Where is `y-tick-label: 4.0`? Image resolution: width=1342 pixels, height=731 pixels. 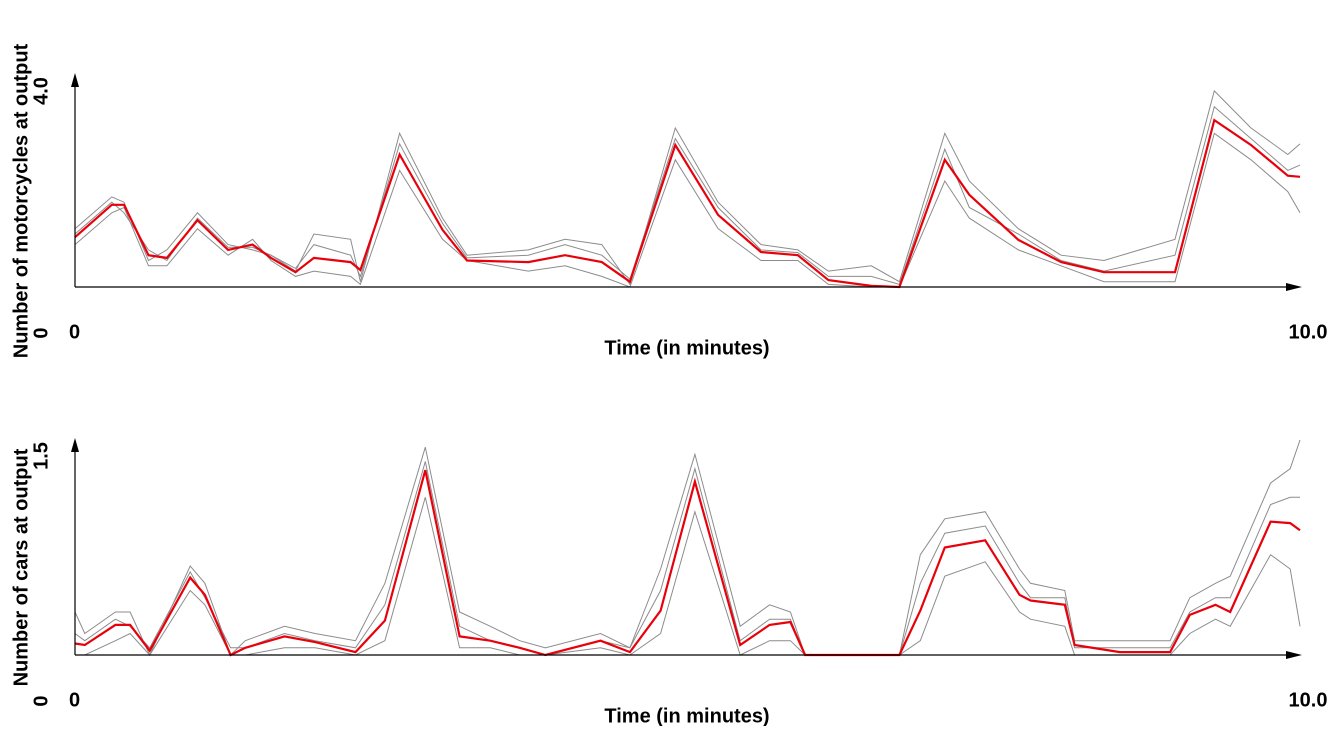
y-tick-label: 4.0 is located at coordinates (41, 91).